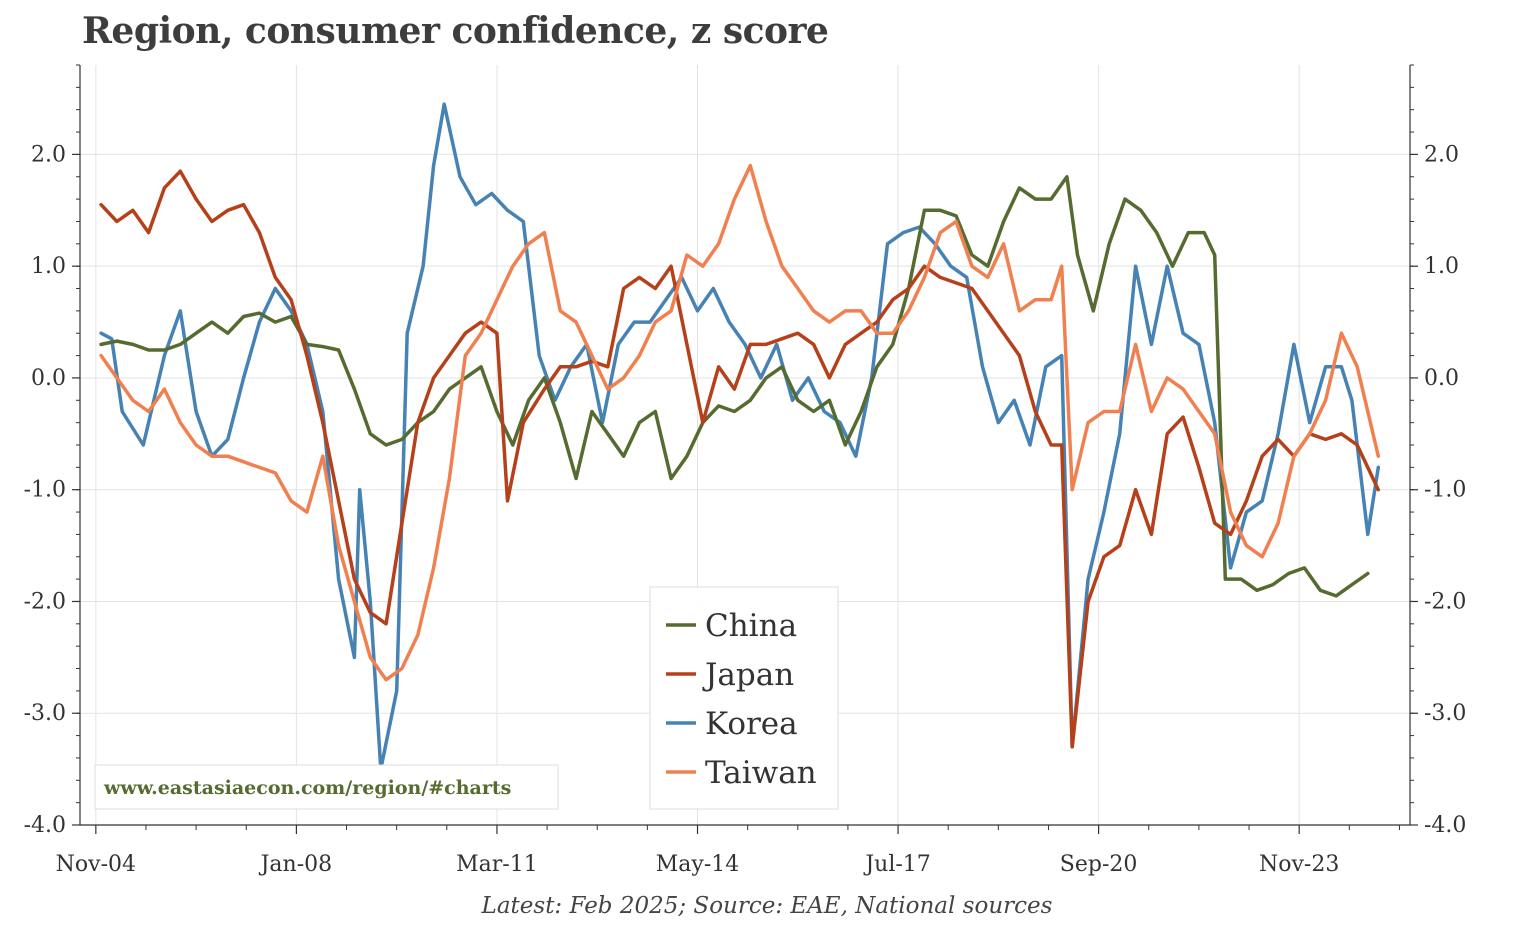  I want to click on x-tick-label: Mar-11, so click(497, 864).